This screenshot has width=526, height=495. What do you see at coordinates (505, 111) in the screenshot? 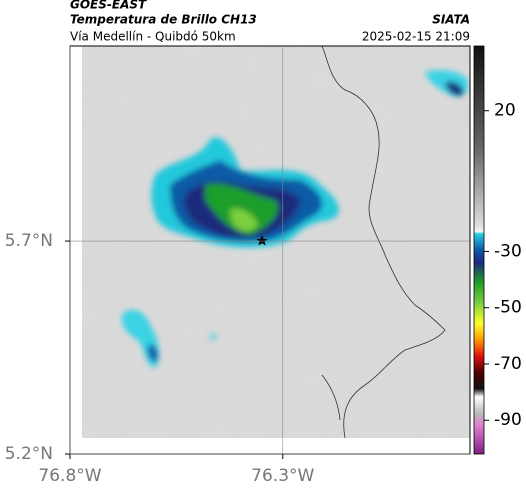
I see `colorbar-tick-label: 20` at bounding box center [505, 111].